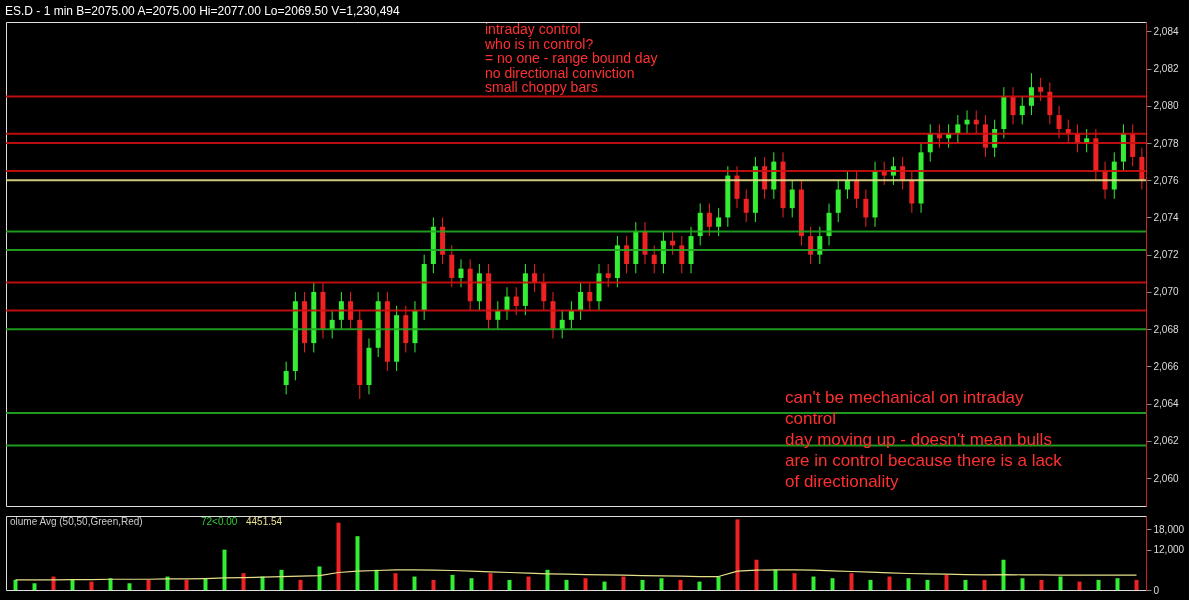 This screenshot has height=611, width=1200. Describe the element at coordinates (1166, 366) in the screenshot. I see `y-tick-label: 2,066` at that location.